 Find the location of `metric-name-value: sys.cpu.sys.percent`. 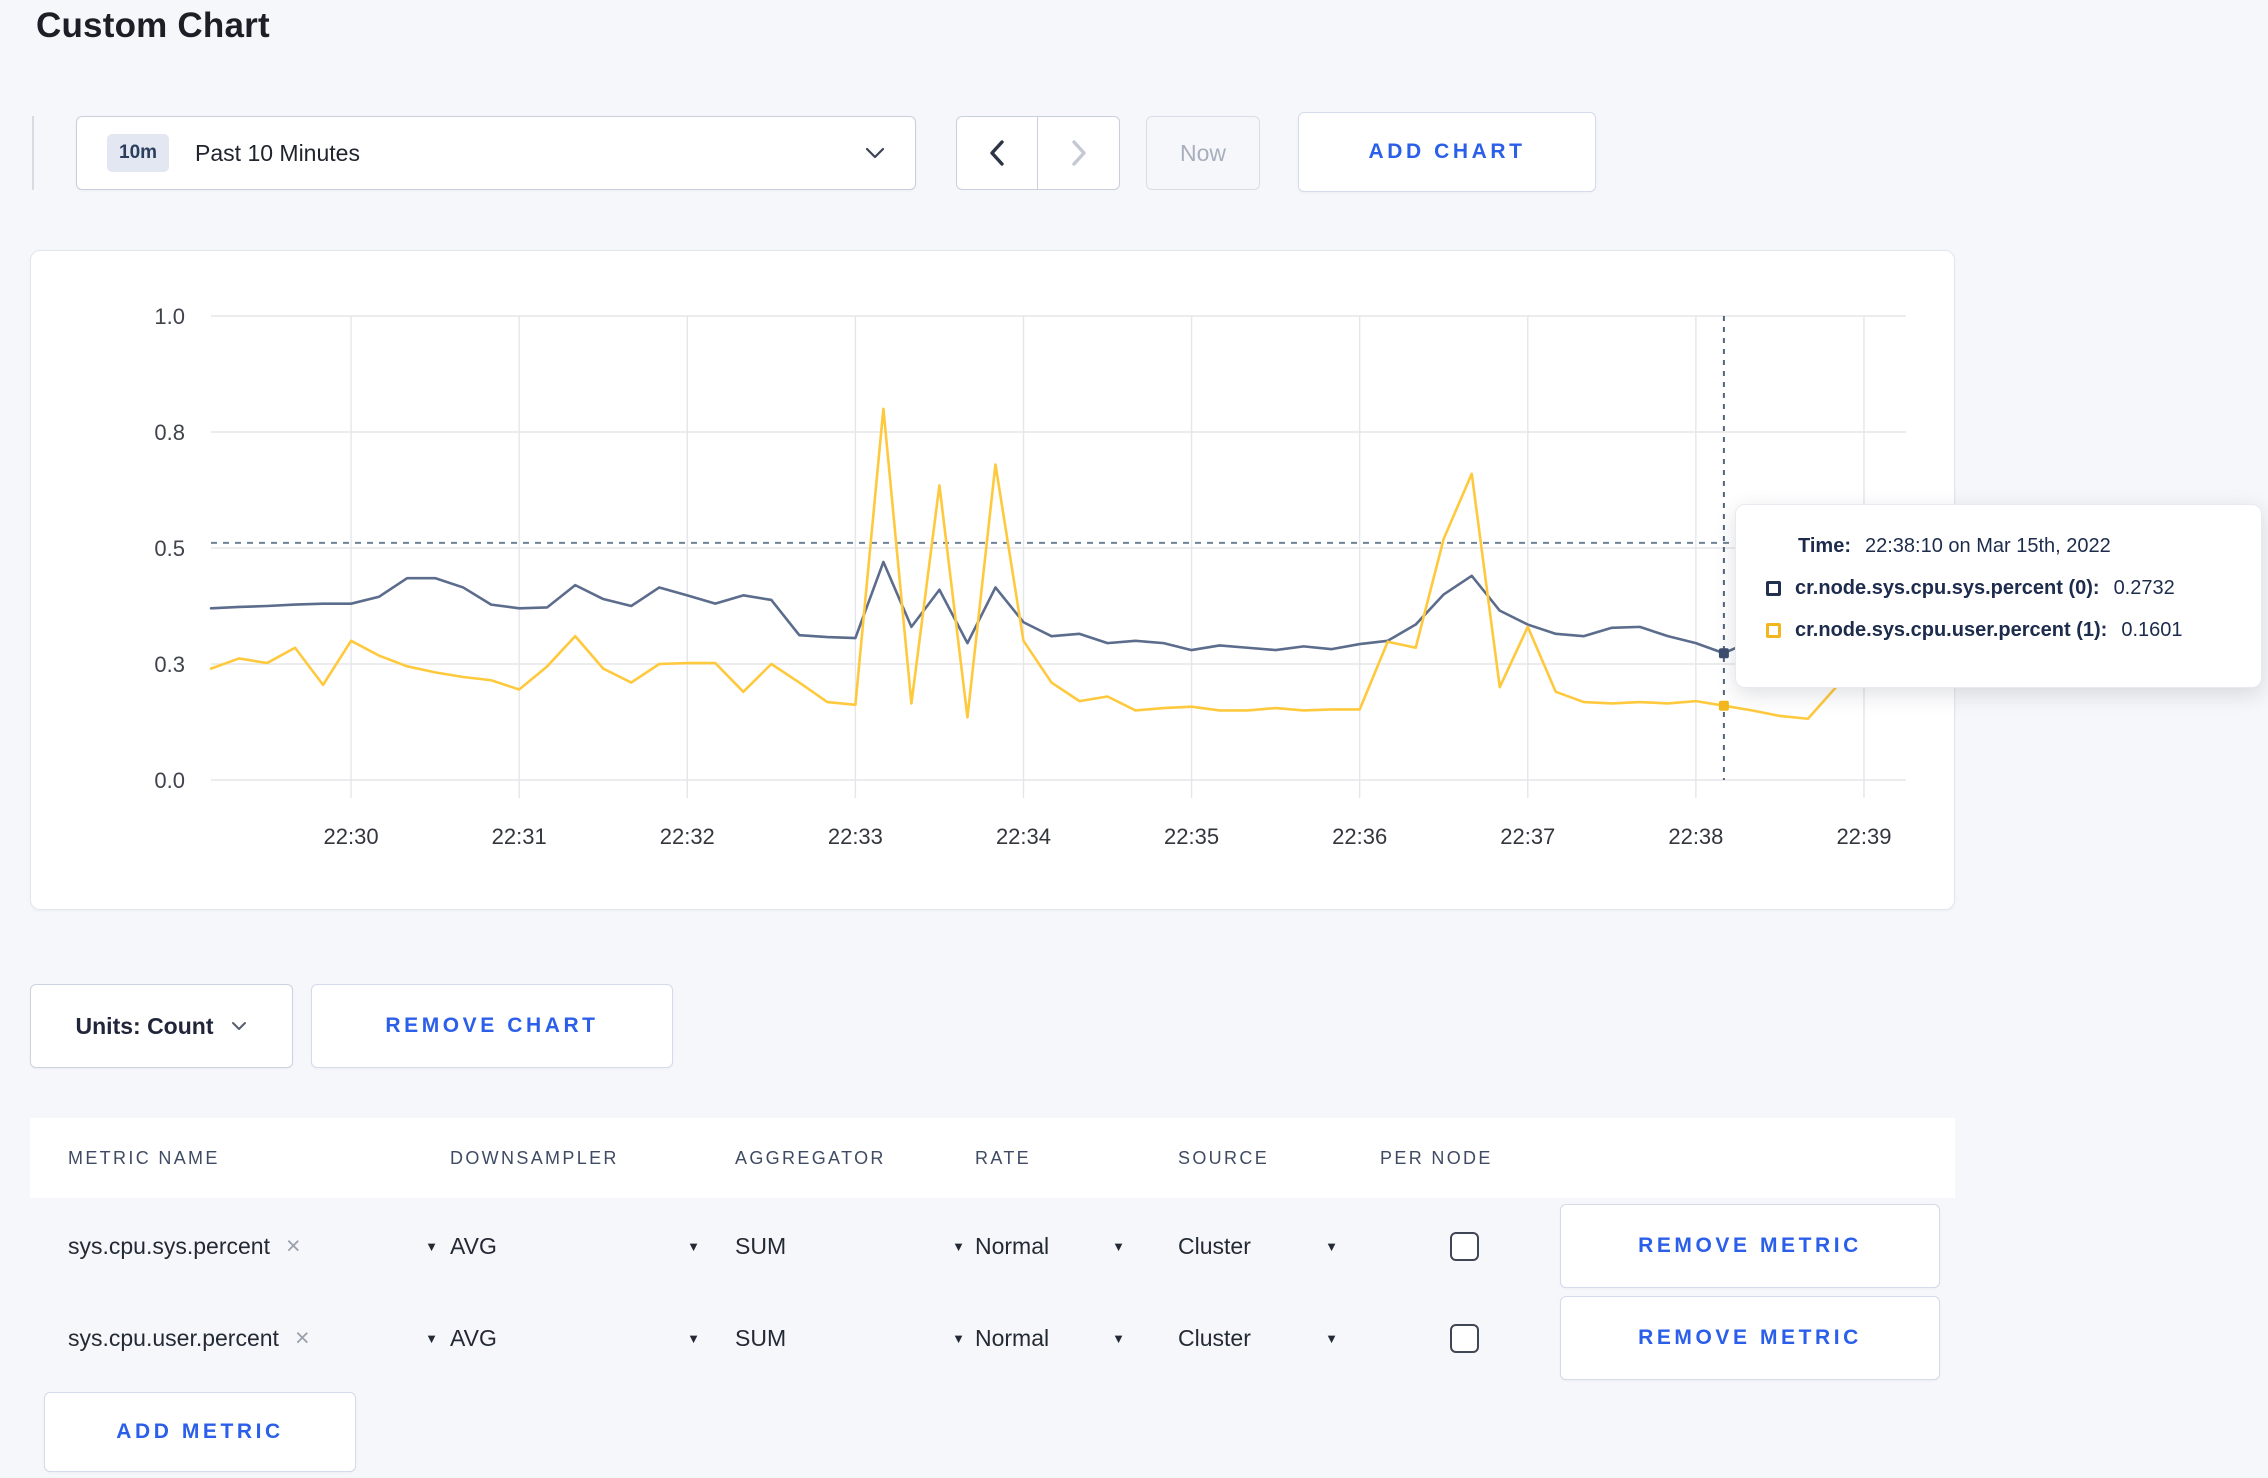

metric-name-value: sys.cpu.sys.percent is located at coordinates (169, 1245).